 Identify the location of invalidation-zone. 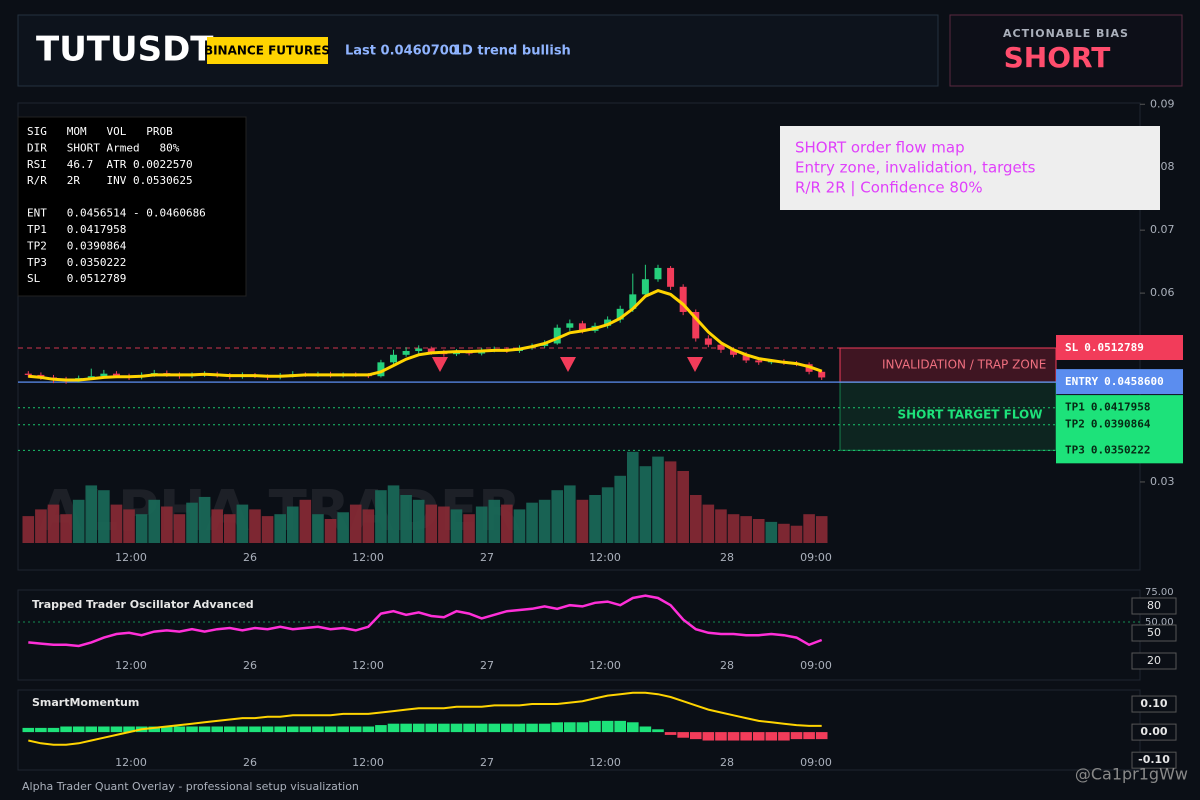
(948, 365).